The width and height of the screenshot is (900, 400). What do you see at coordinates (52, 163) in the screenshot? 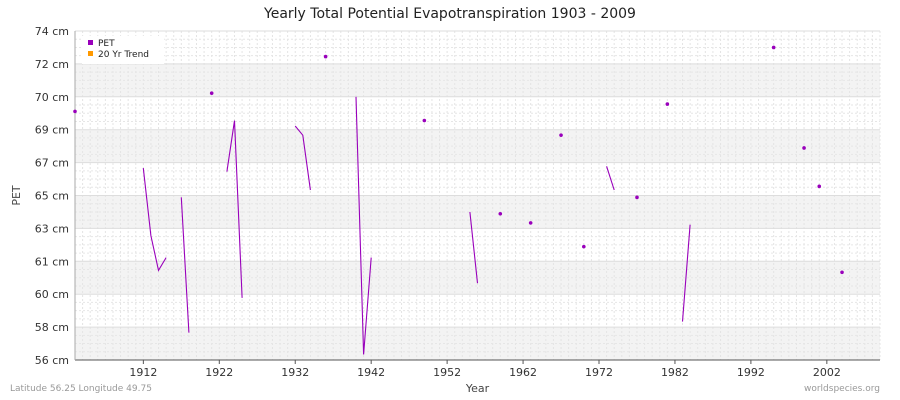
I see `y-tick-label: 67 cm` at bounding box center [52, 163].